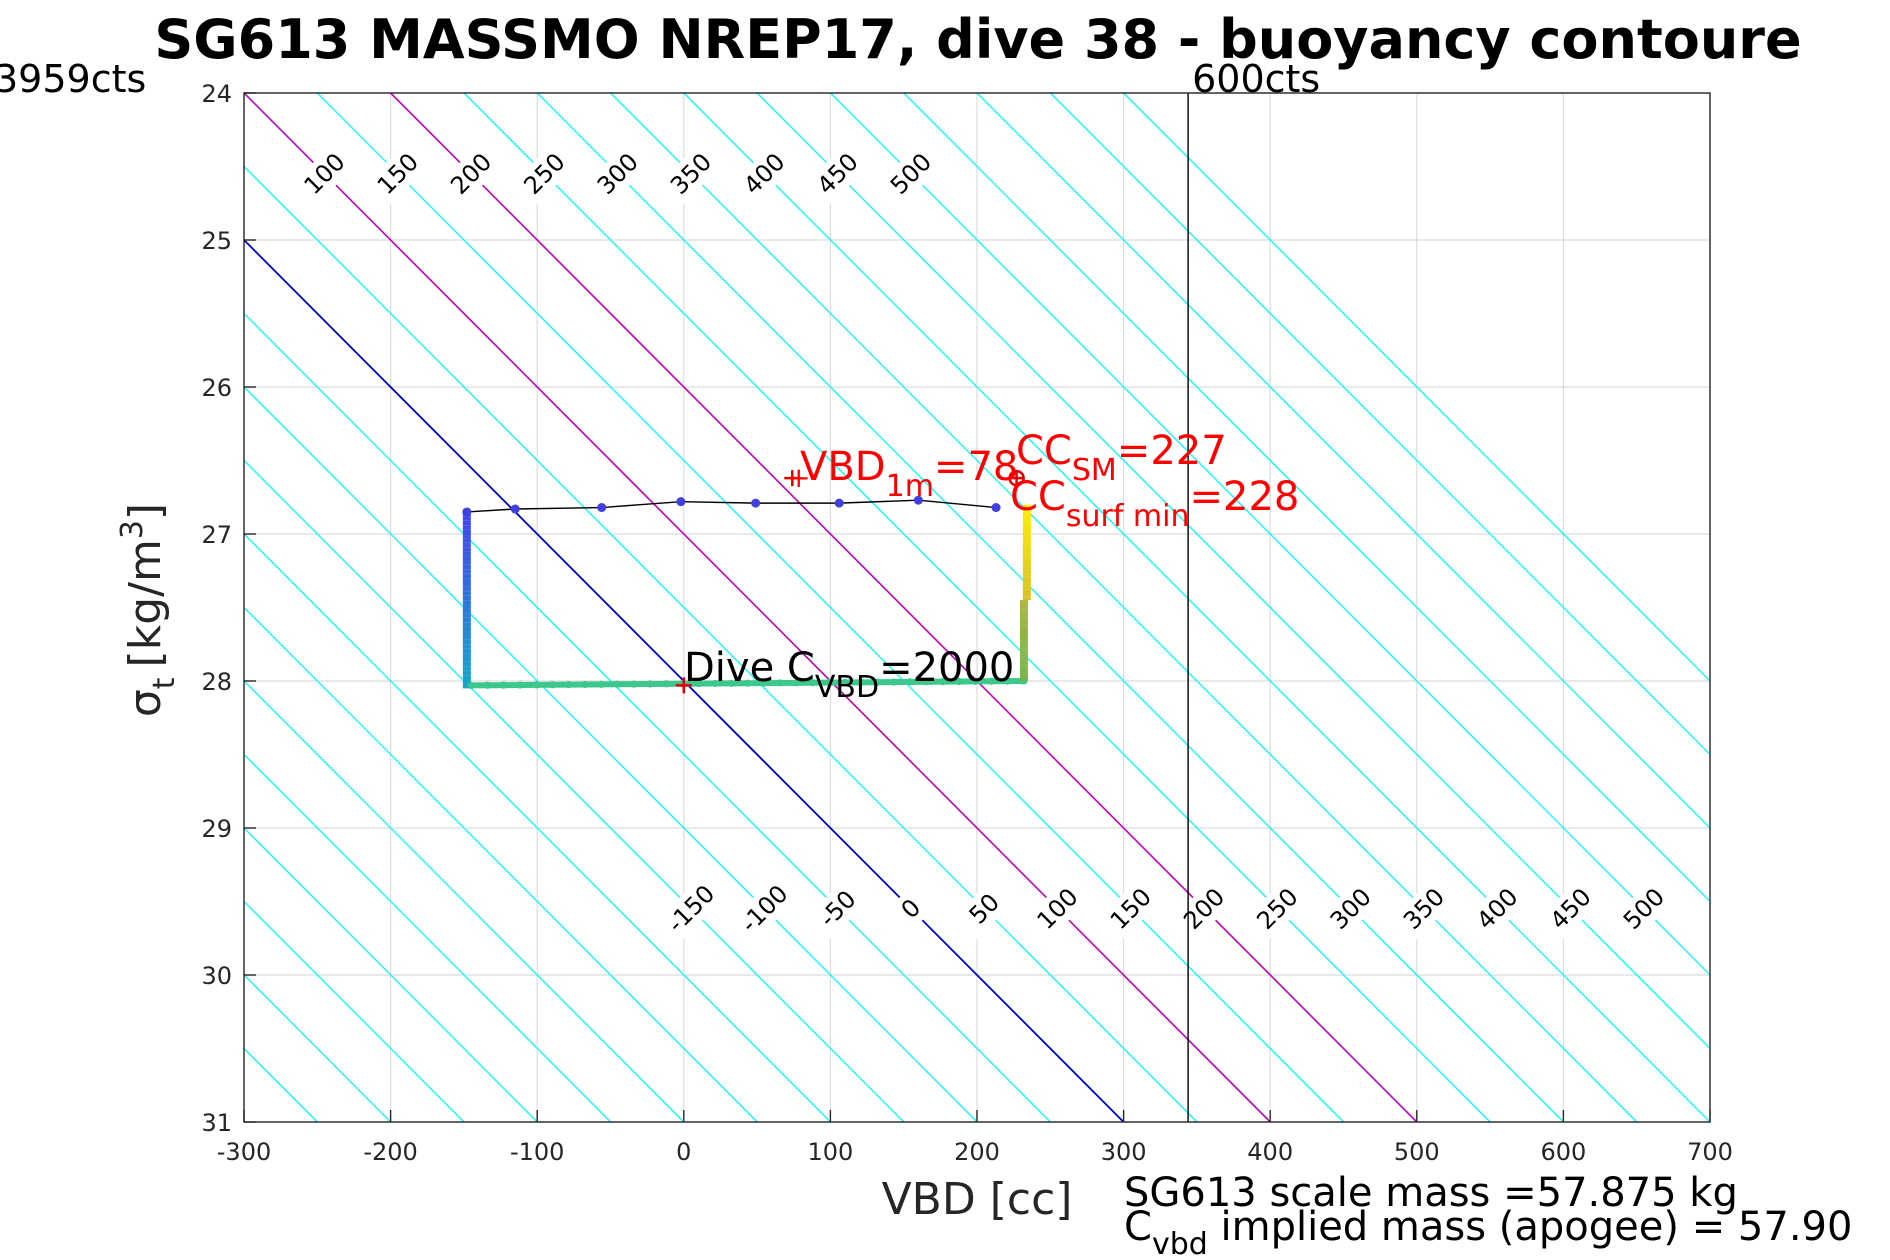 The height and width of the screenshot is (1260, 1890). Describe the element at coordinates (849, 675) in the screenshot. I see `dive-cvbd-annotation: Dive CVBD=2000` at that location.